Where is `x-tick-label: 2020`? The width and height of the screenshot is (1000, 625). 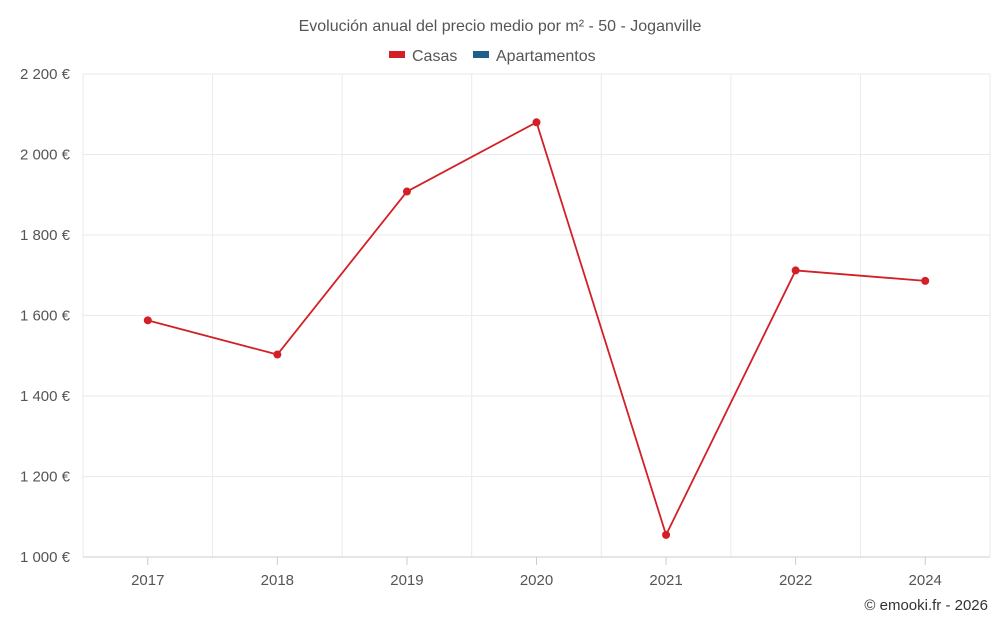 x-tick-label: 2020 is located at coordinates (536, 580).